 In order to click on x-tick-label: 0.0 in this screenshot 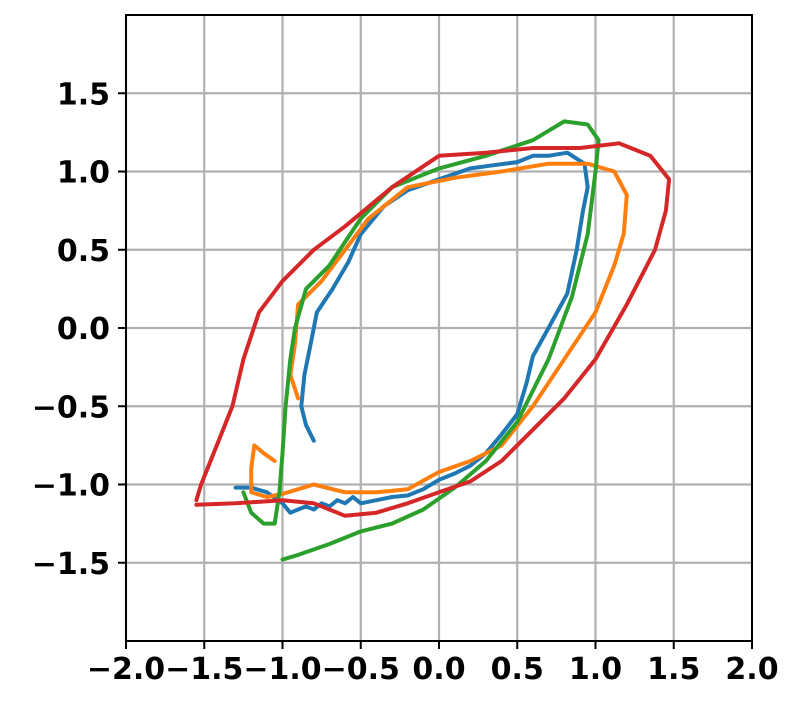, I will do `click(438, 669)`.